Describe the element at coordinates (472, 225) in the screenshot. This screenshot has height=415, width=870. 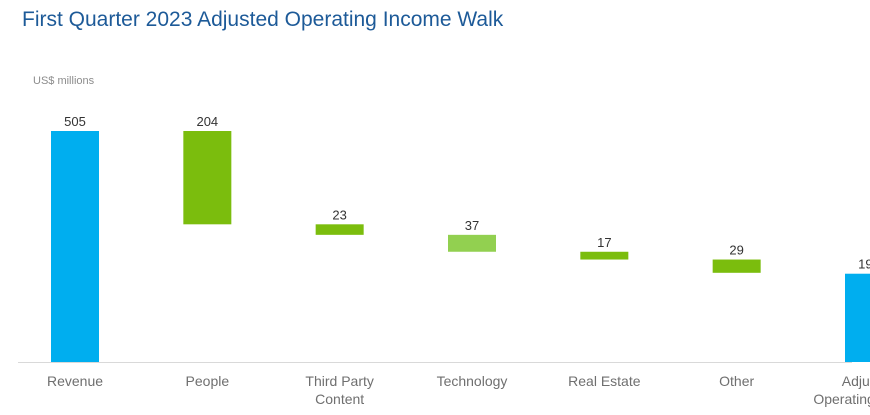
I see `value-label: 37` at that location.